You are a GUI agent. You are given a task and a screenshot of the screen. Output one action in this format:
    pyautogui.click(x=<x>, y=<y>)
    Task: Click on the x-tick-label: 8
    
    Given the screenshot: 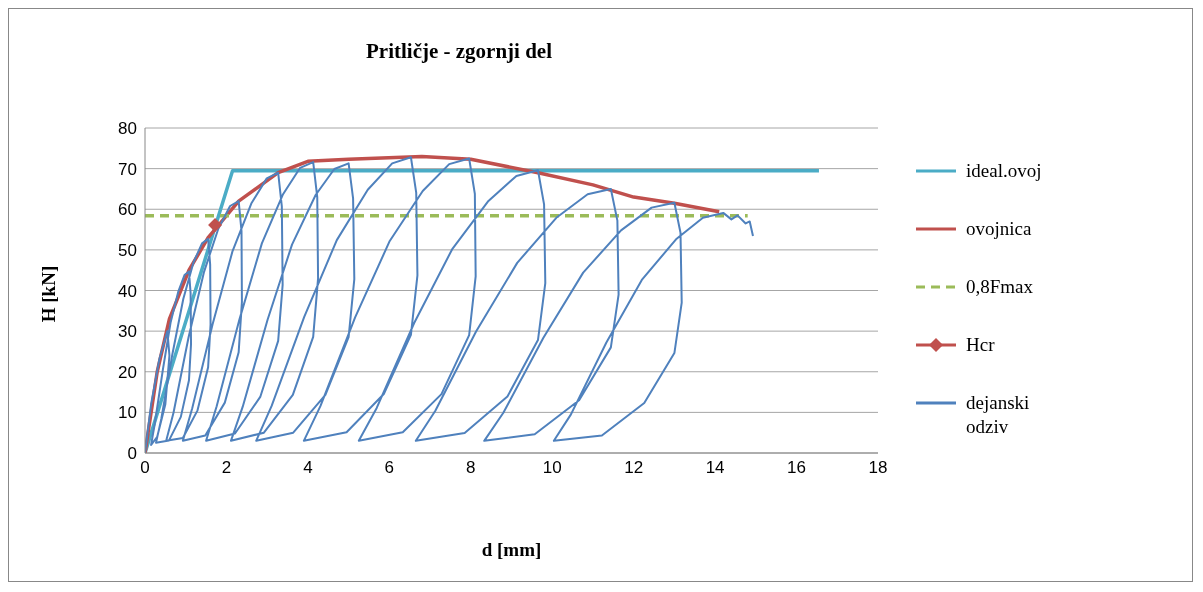 What is the action you would take?
    pyautogui.click(x=471, y=468)
    